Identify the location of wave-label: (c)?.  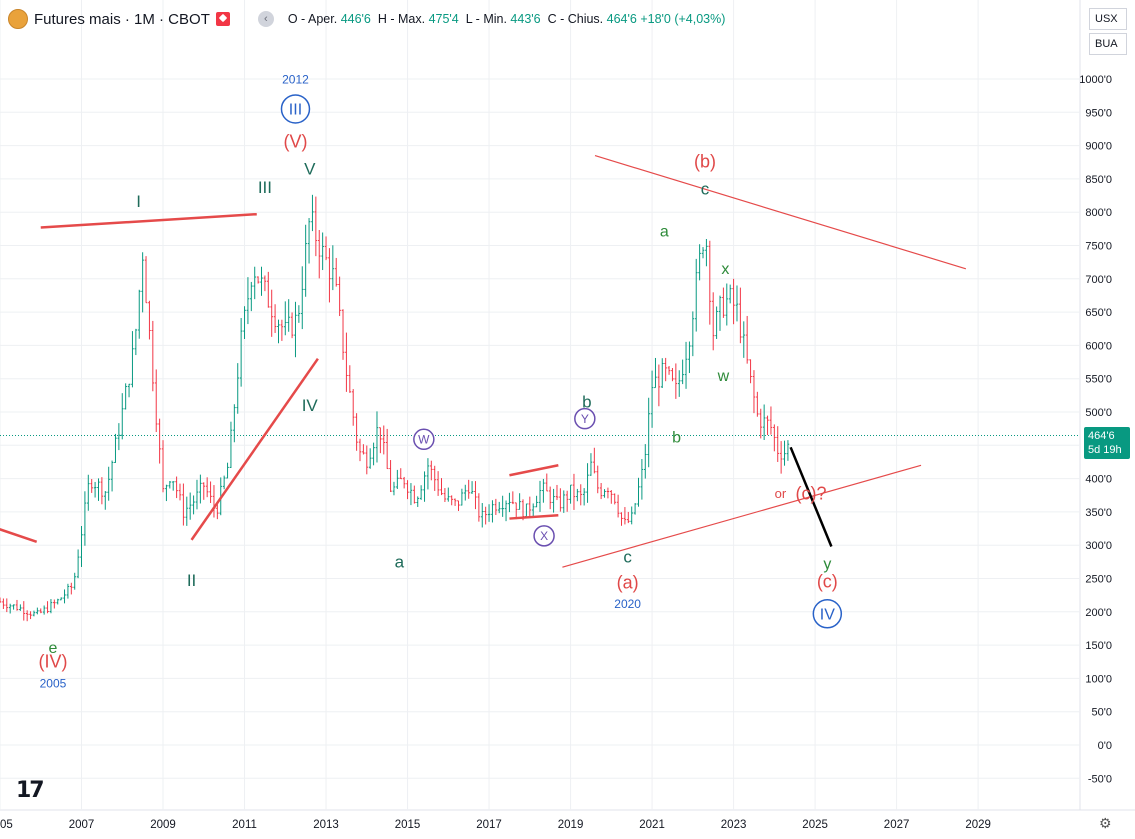
(811, 494).